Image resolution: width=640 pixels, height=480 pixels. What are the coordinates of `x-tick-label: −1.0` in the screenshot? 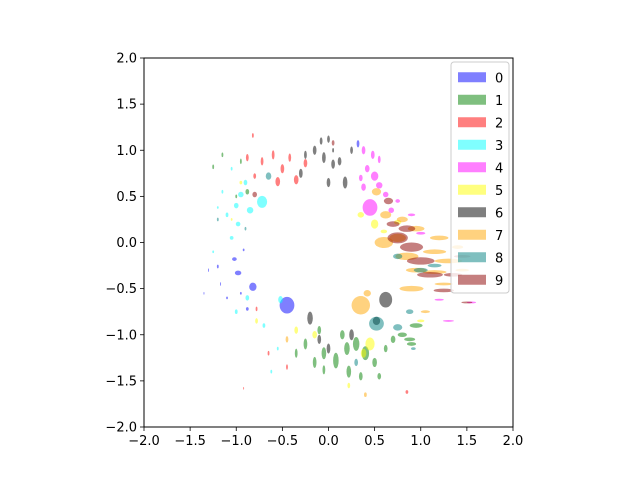 It's located at (236, 441).